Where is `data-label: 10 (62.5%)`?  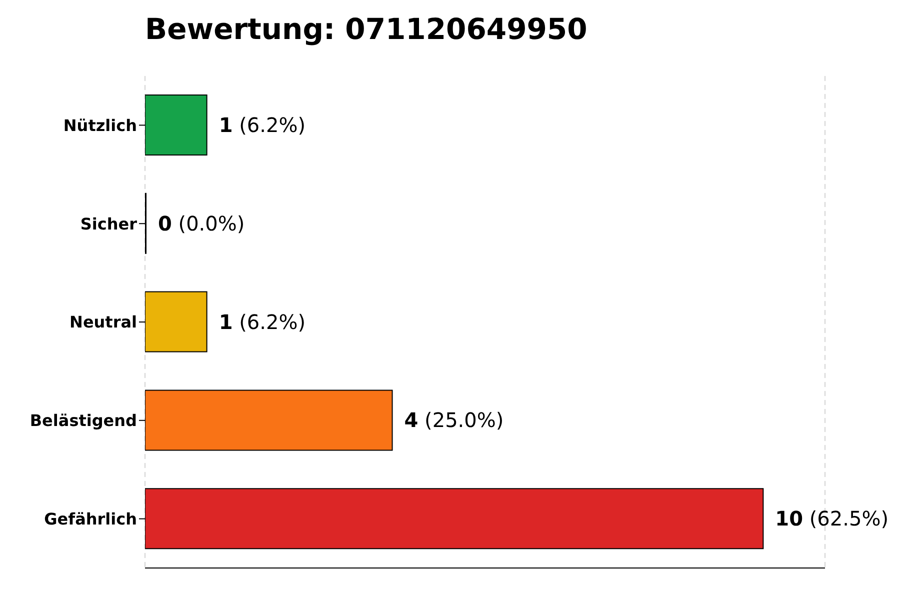 data-label: 10 (62.5%) is located at coordinates (832, 518).